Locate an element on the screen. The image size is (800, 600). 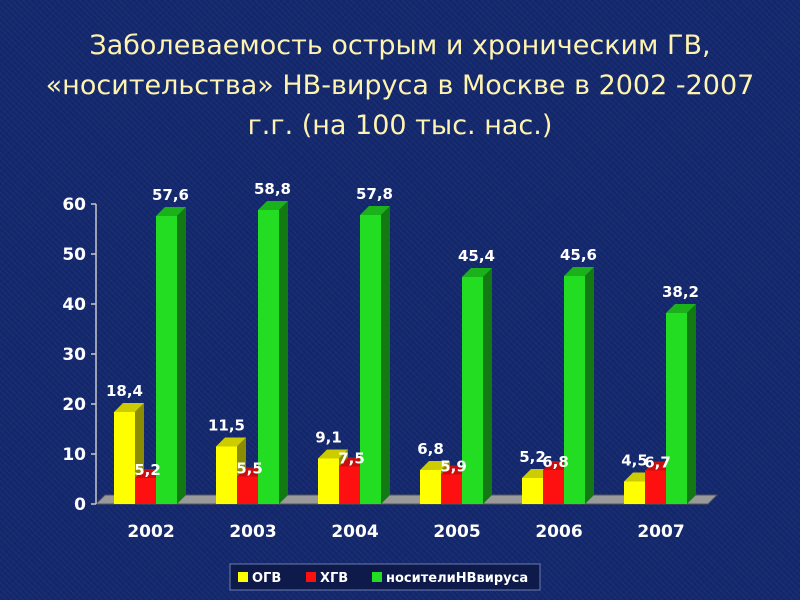
x-category-label: 2004 is located at coordinates (354, 532).